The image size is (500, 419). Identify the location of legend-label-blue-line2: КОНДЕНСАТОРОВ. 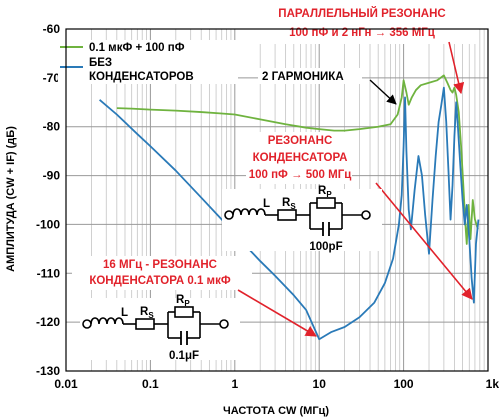
(141, 77).